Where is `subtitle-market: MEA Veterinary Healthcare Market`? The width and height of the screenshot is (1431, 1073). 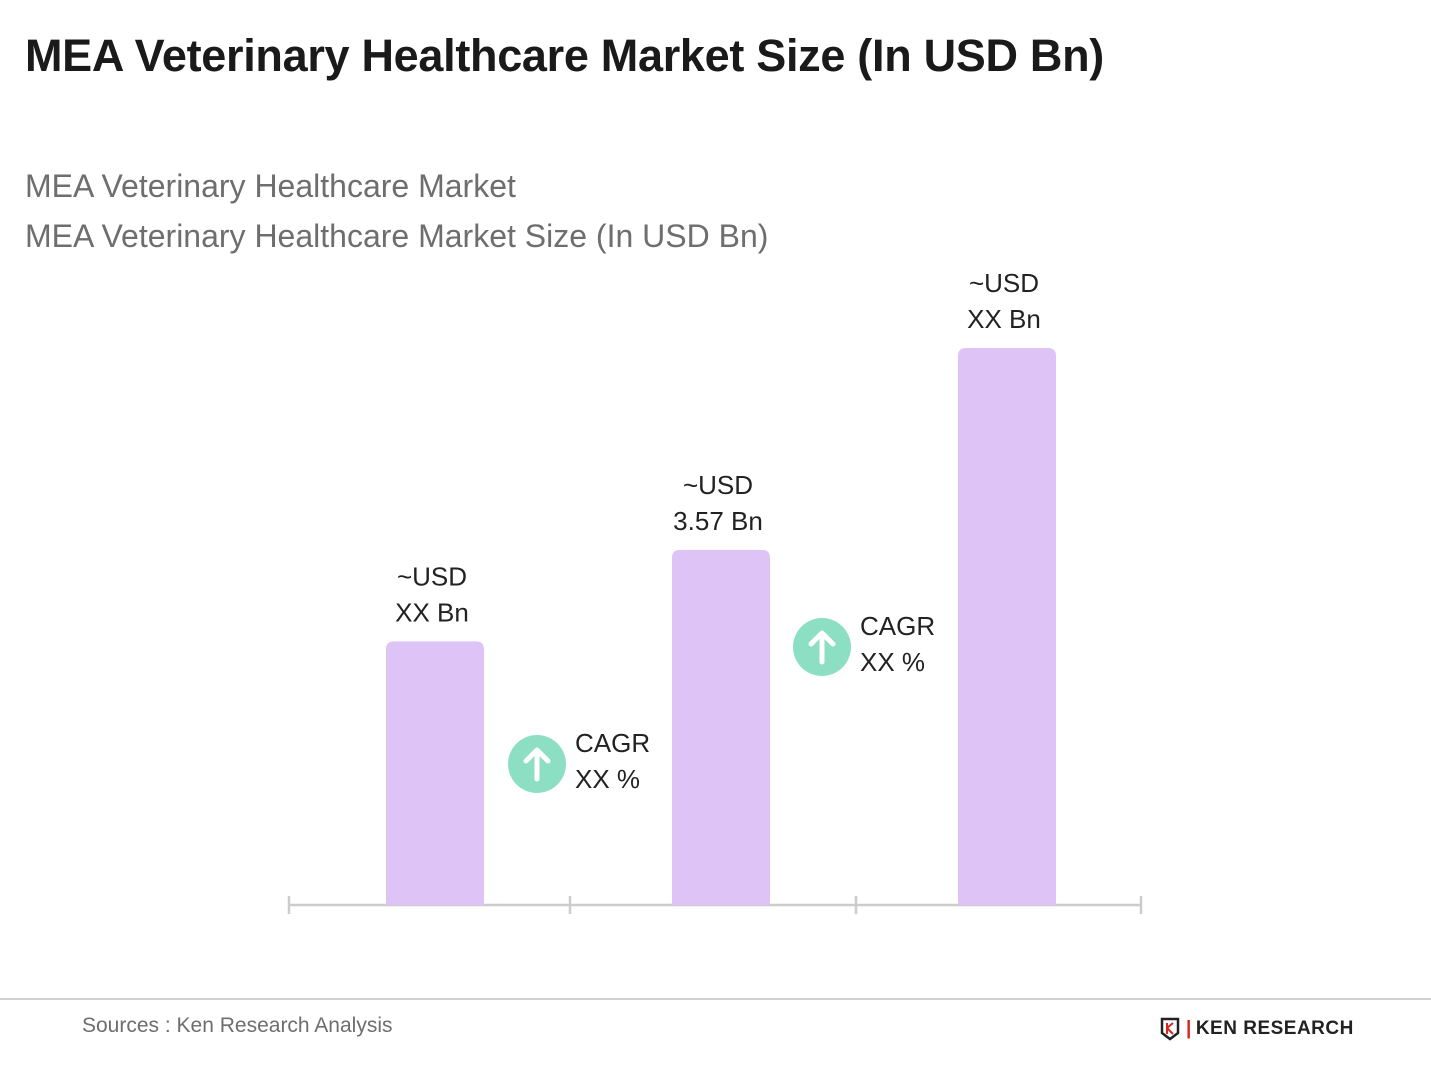 subtitle-market: MEA Veterinary Healthcare Market is located at coordinates (270, 186).